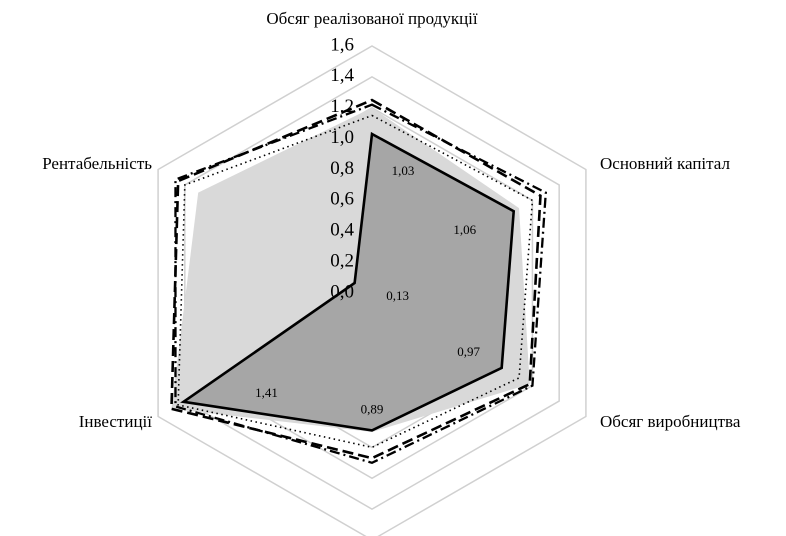 The width and height of the screenshot is (786, 536). Describe the element at coordinates (464, 229) in the screenshot. I see `data-label: 1,06` at that location.